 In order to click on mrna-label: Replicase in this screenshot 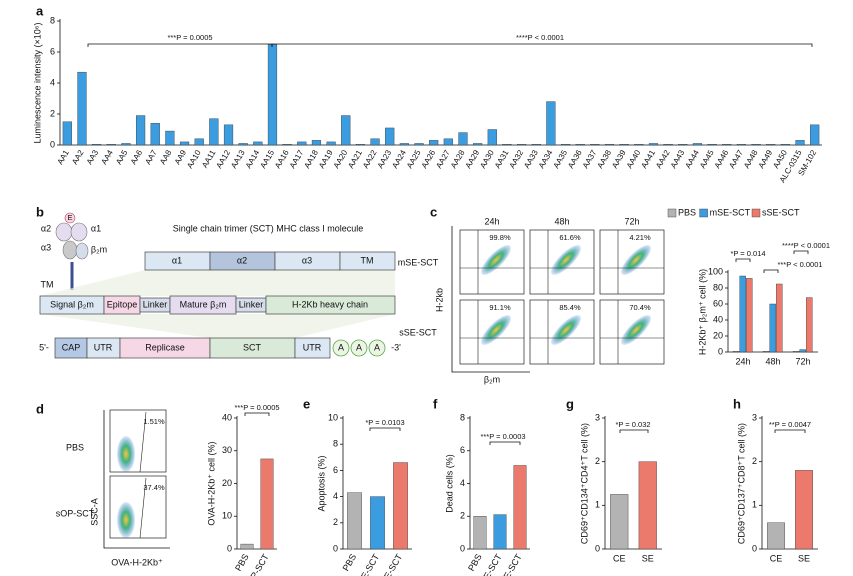, I will do `click(165, 347)`.